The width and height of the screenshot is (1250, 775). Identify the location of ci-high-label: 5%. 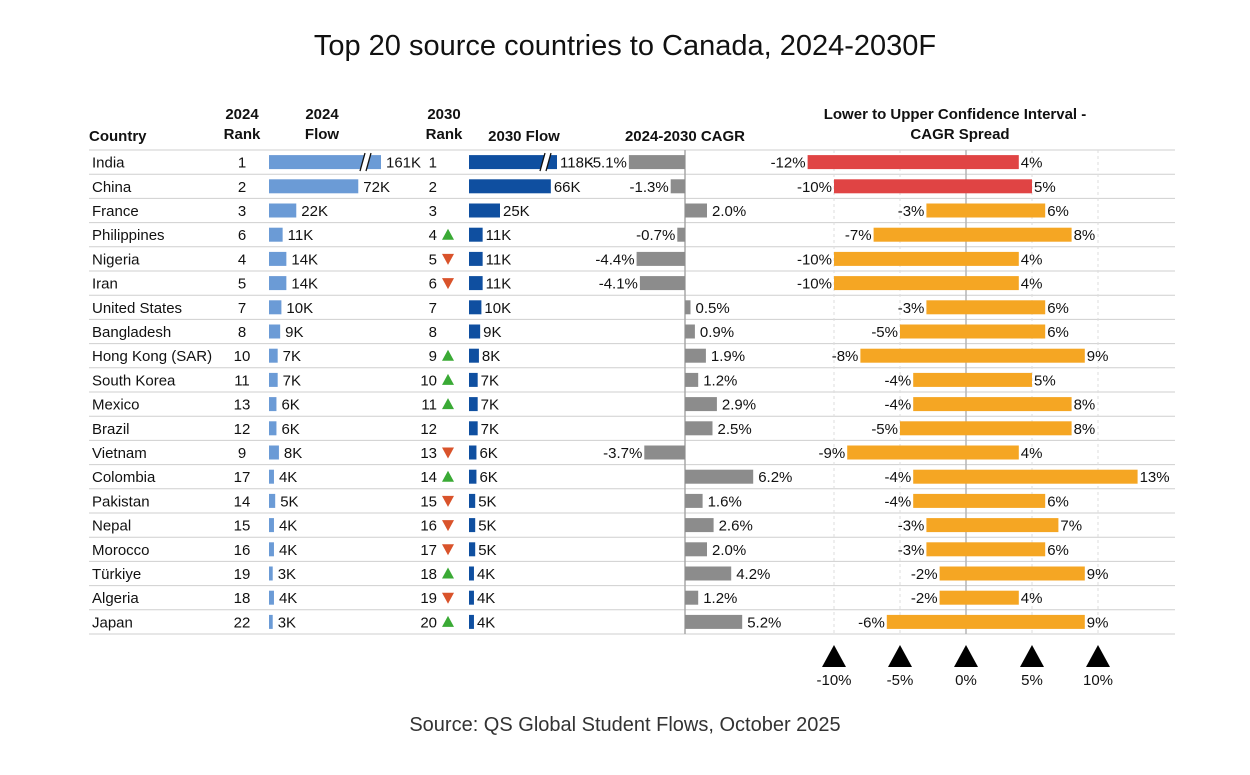
(1045, 187).